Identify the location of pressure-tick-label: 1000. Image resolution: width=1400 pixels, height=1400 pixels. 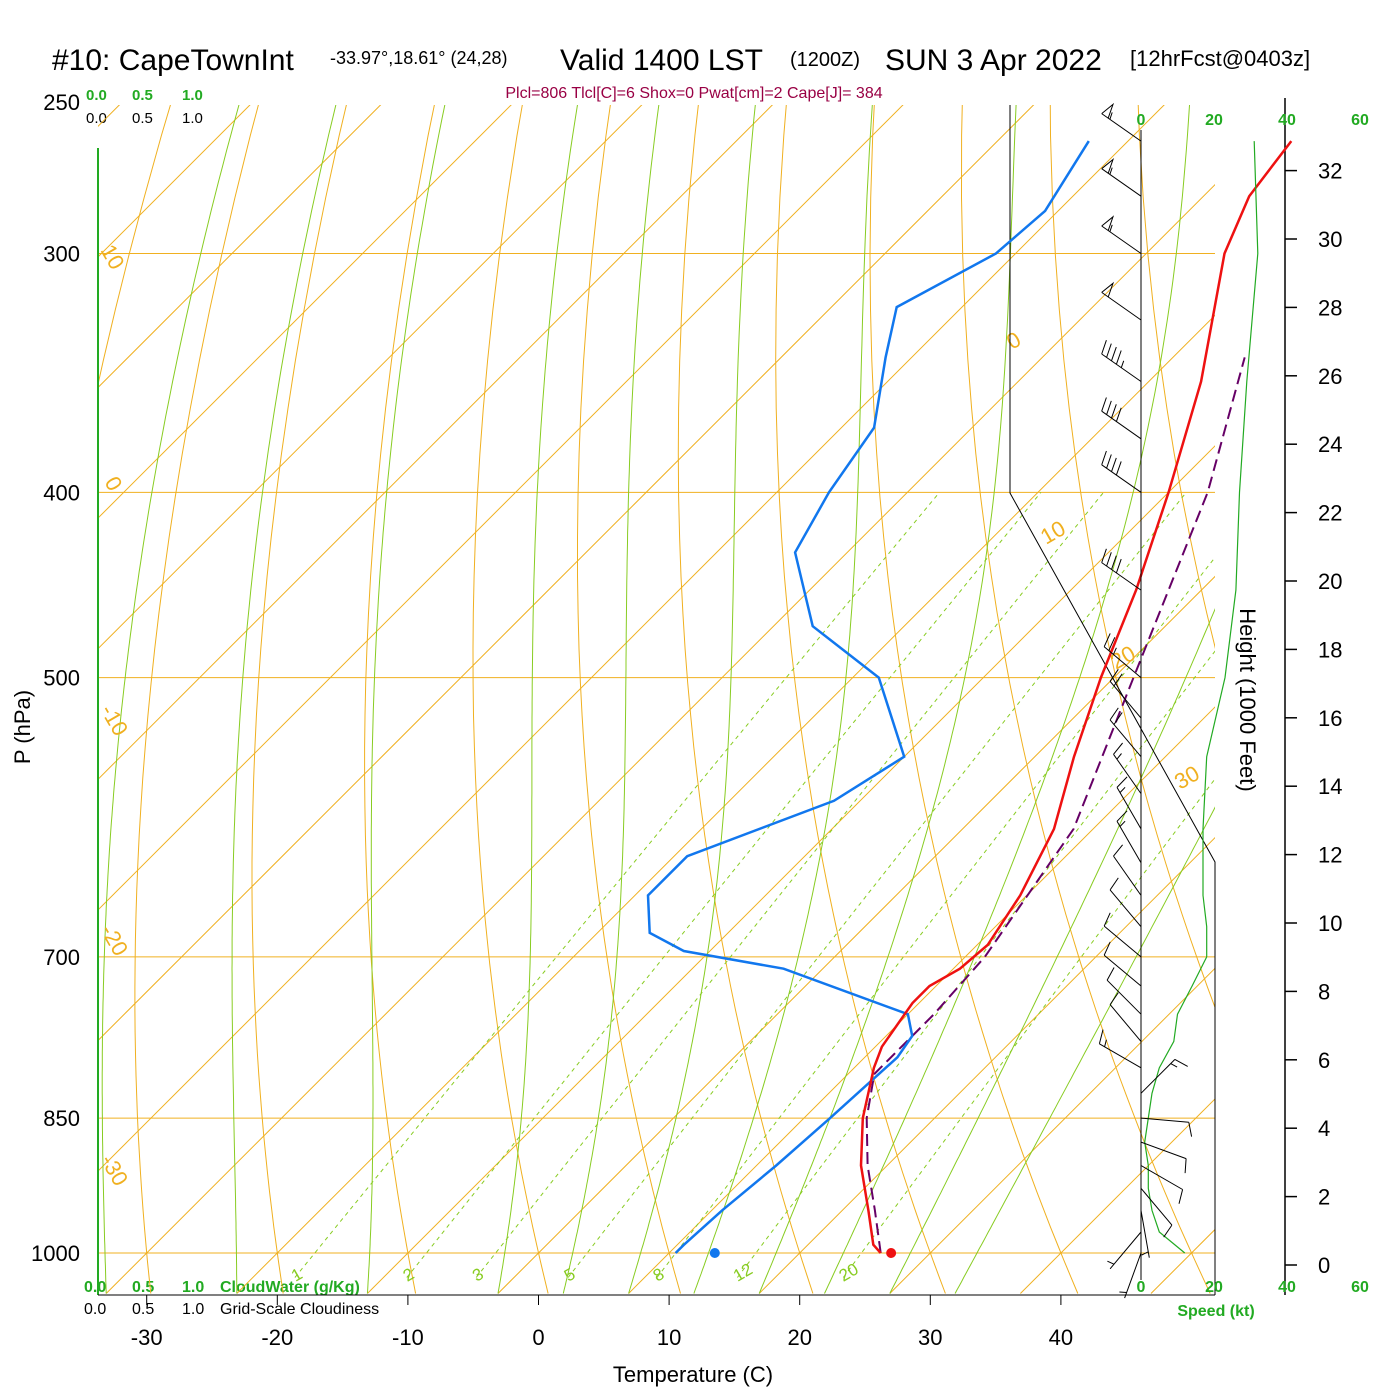
(55, 1253).